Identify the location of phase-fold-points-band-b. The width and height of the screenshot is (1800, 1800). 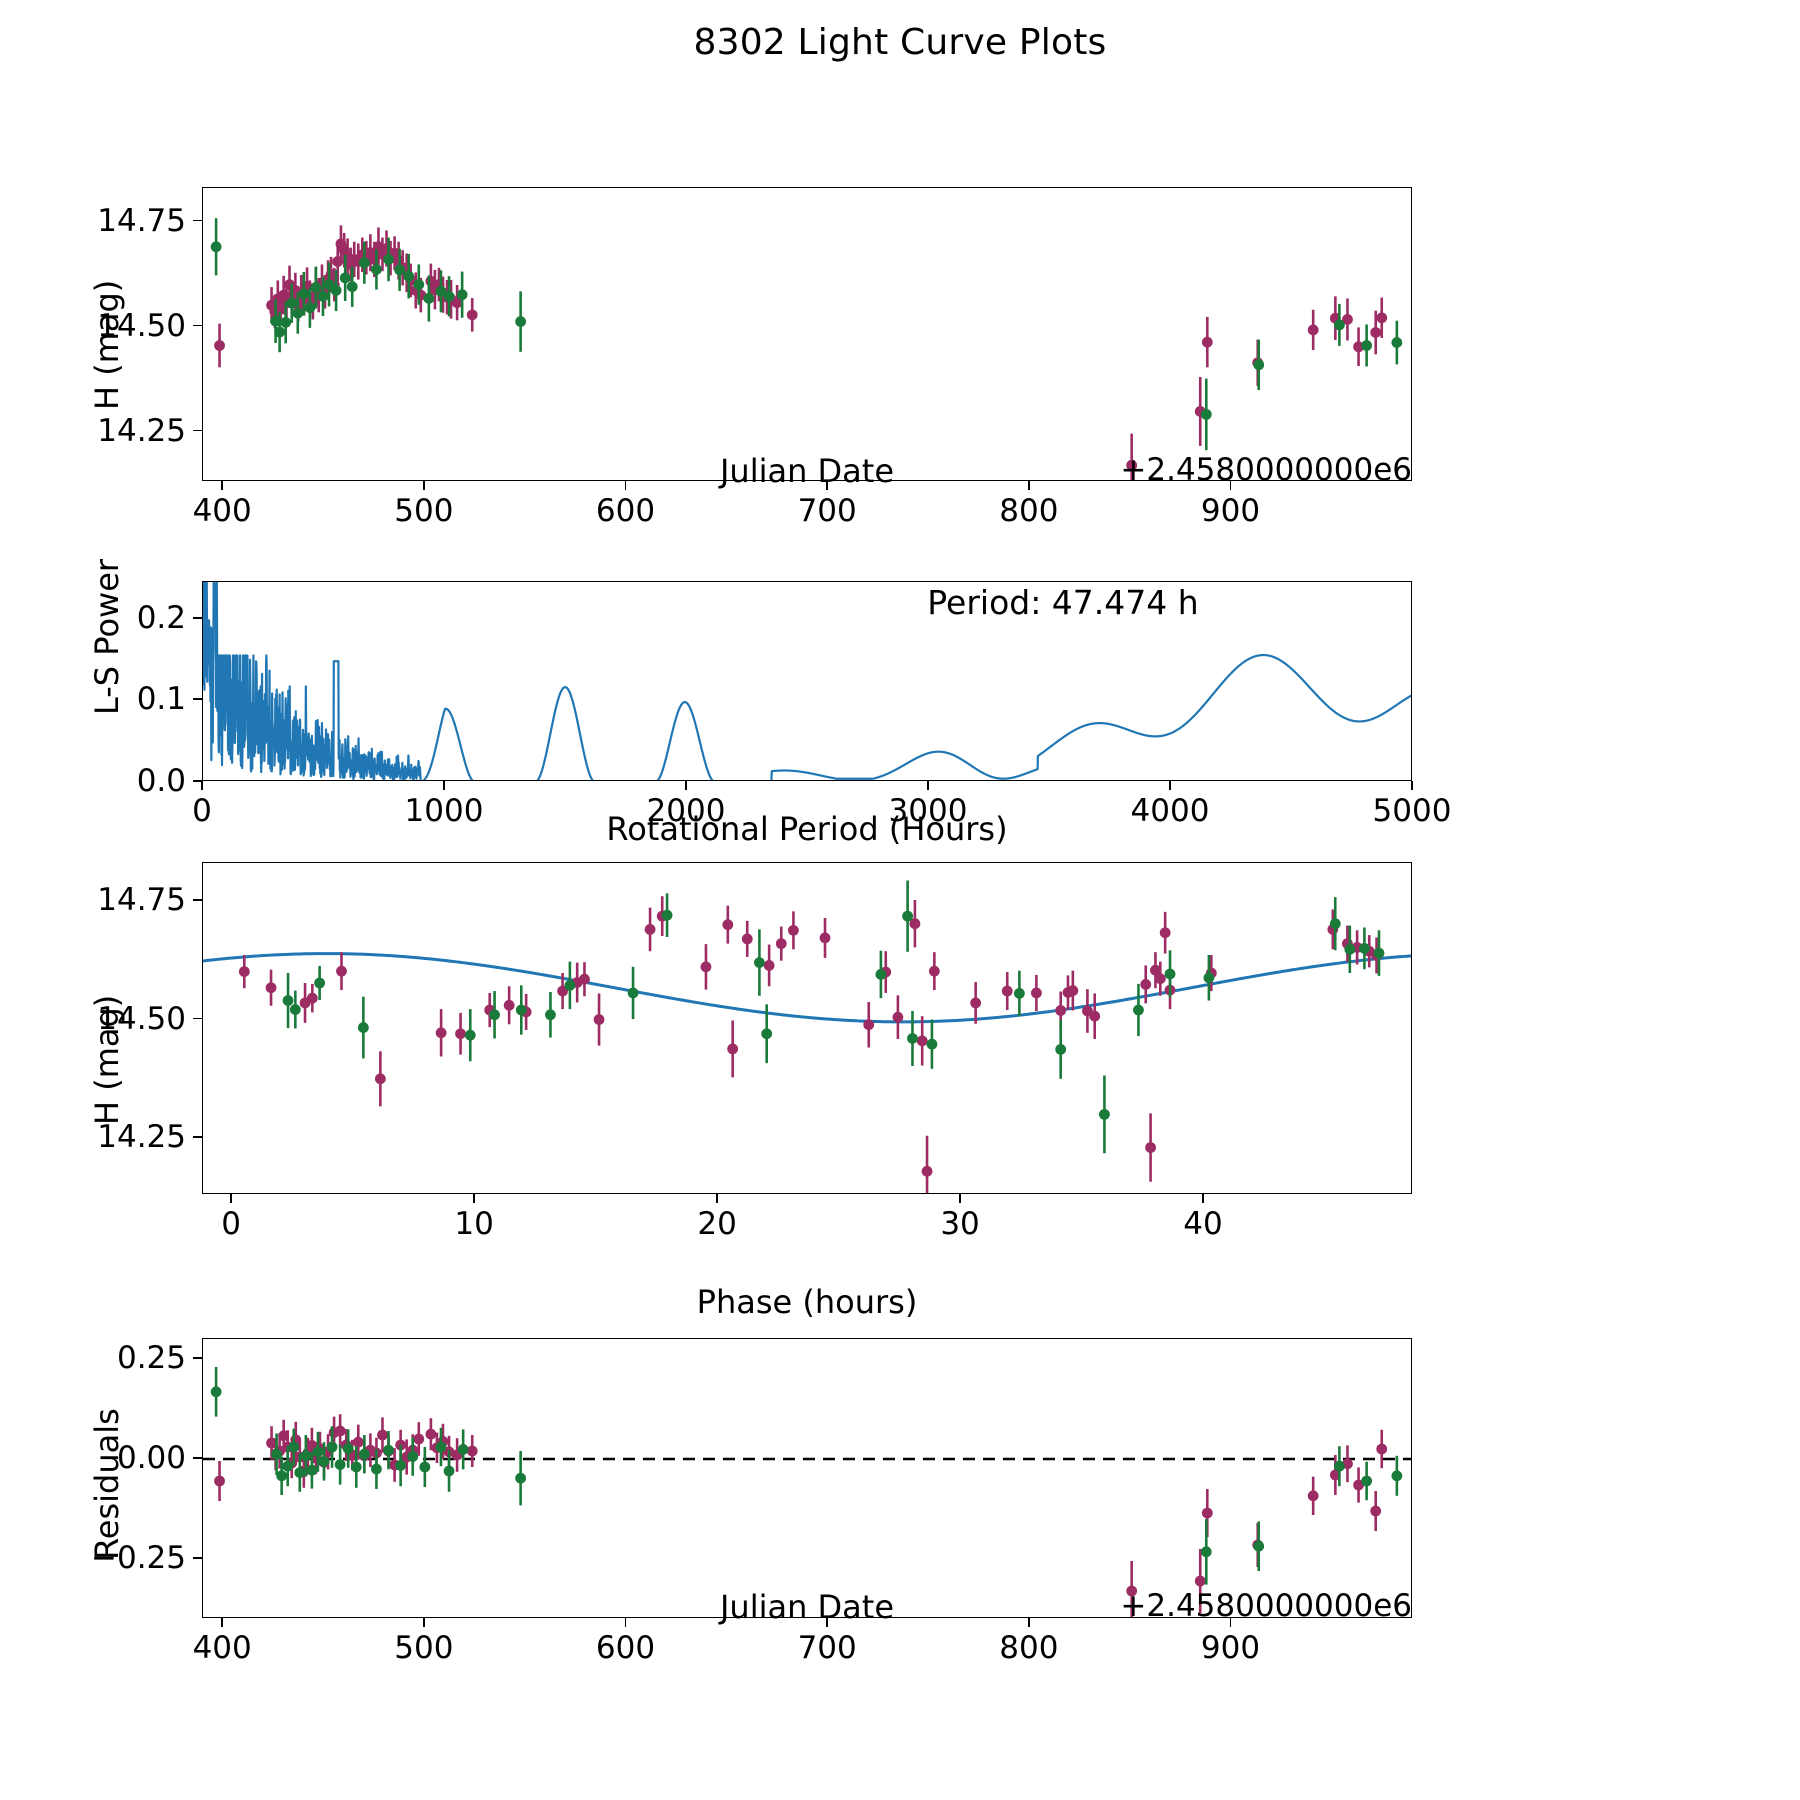
(833, 1017).